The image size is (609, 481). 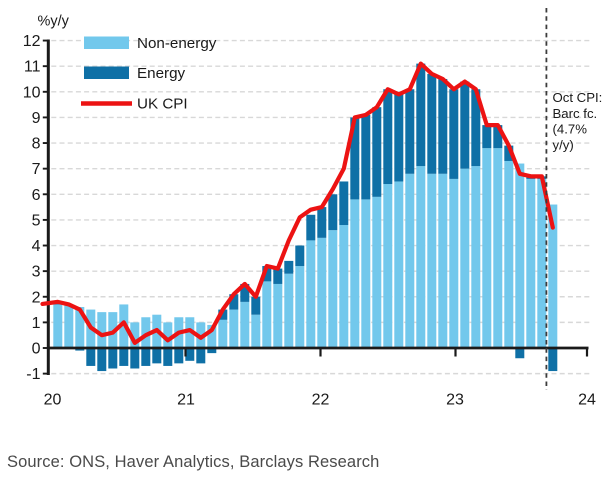 What do you see at coordinates (36, 144) in the screenshot?
I see `y-tick-label: 8` at bounding box center [36, 144].